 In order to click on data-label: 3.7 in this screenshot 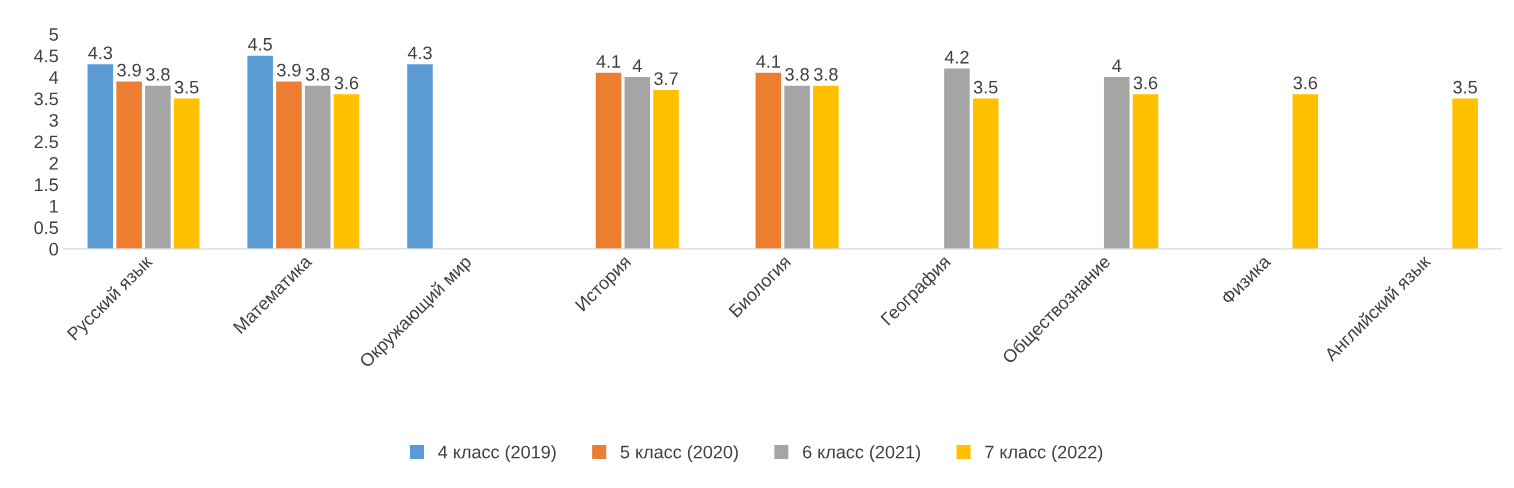, I will do `click(666, 79)`.